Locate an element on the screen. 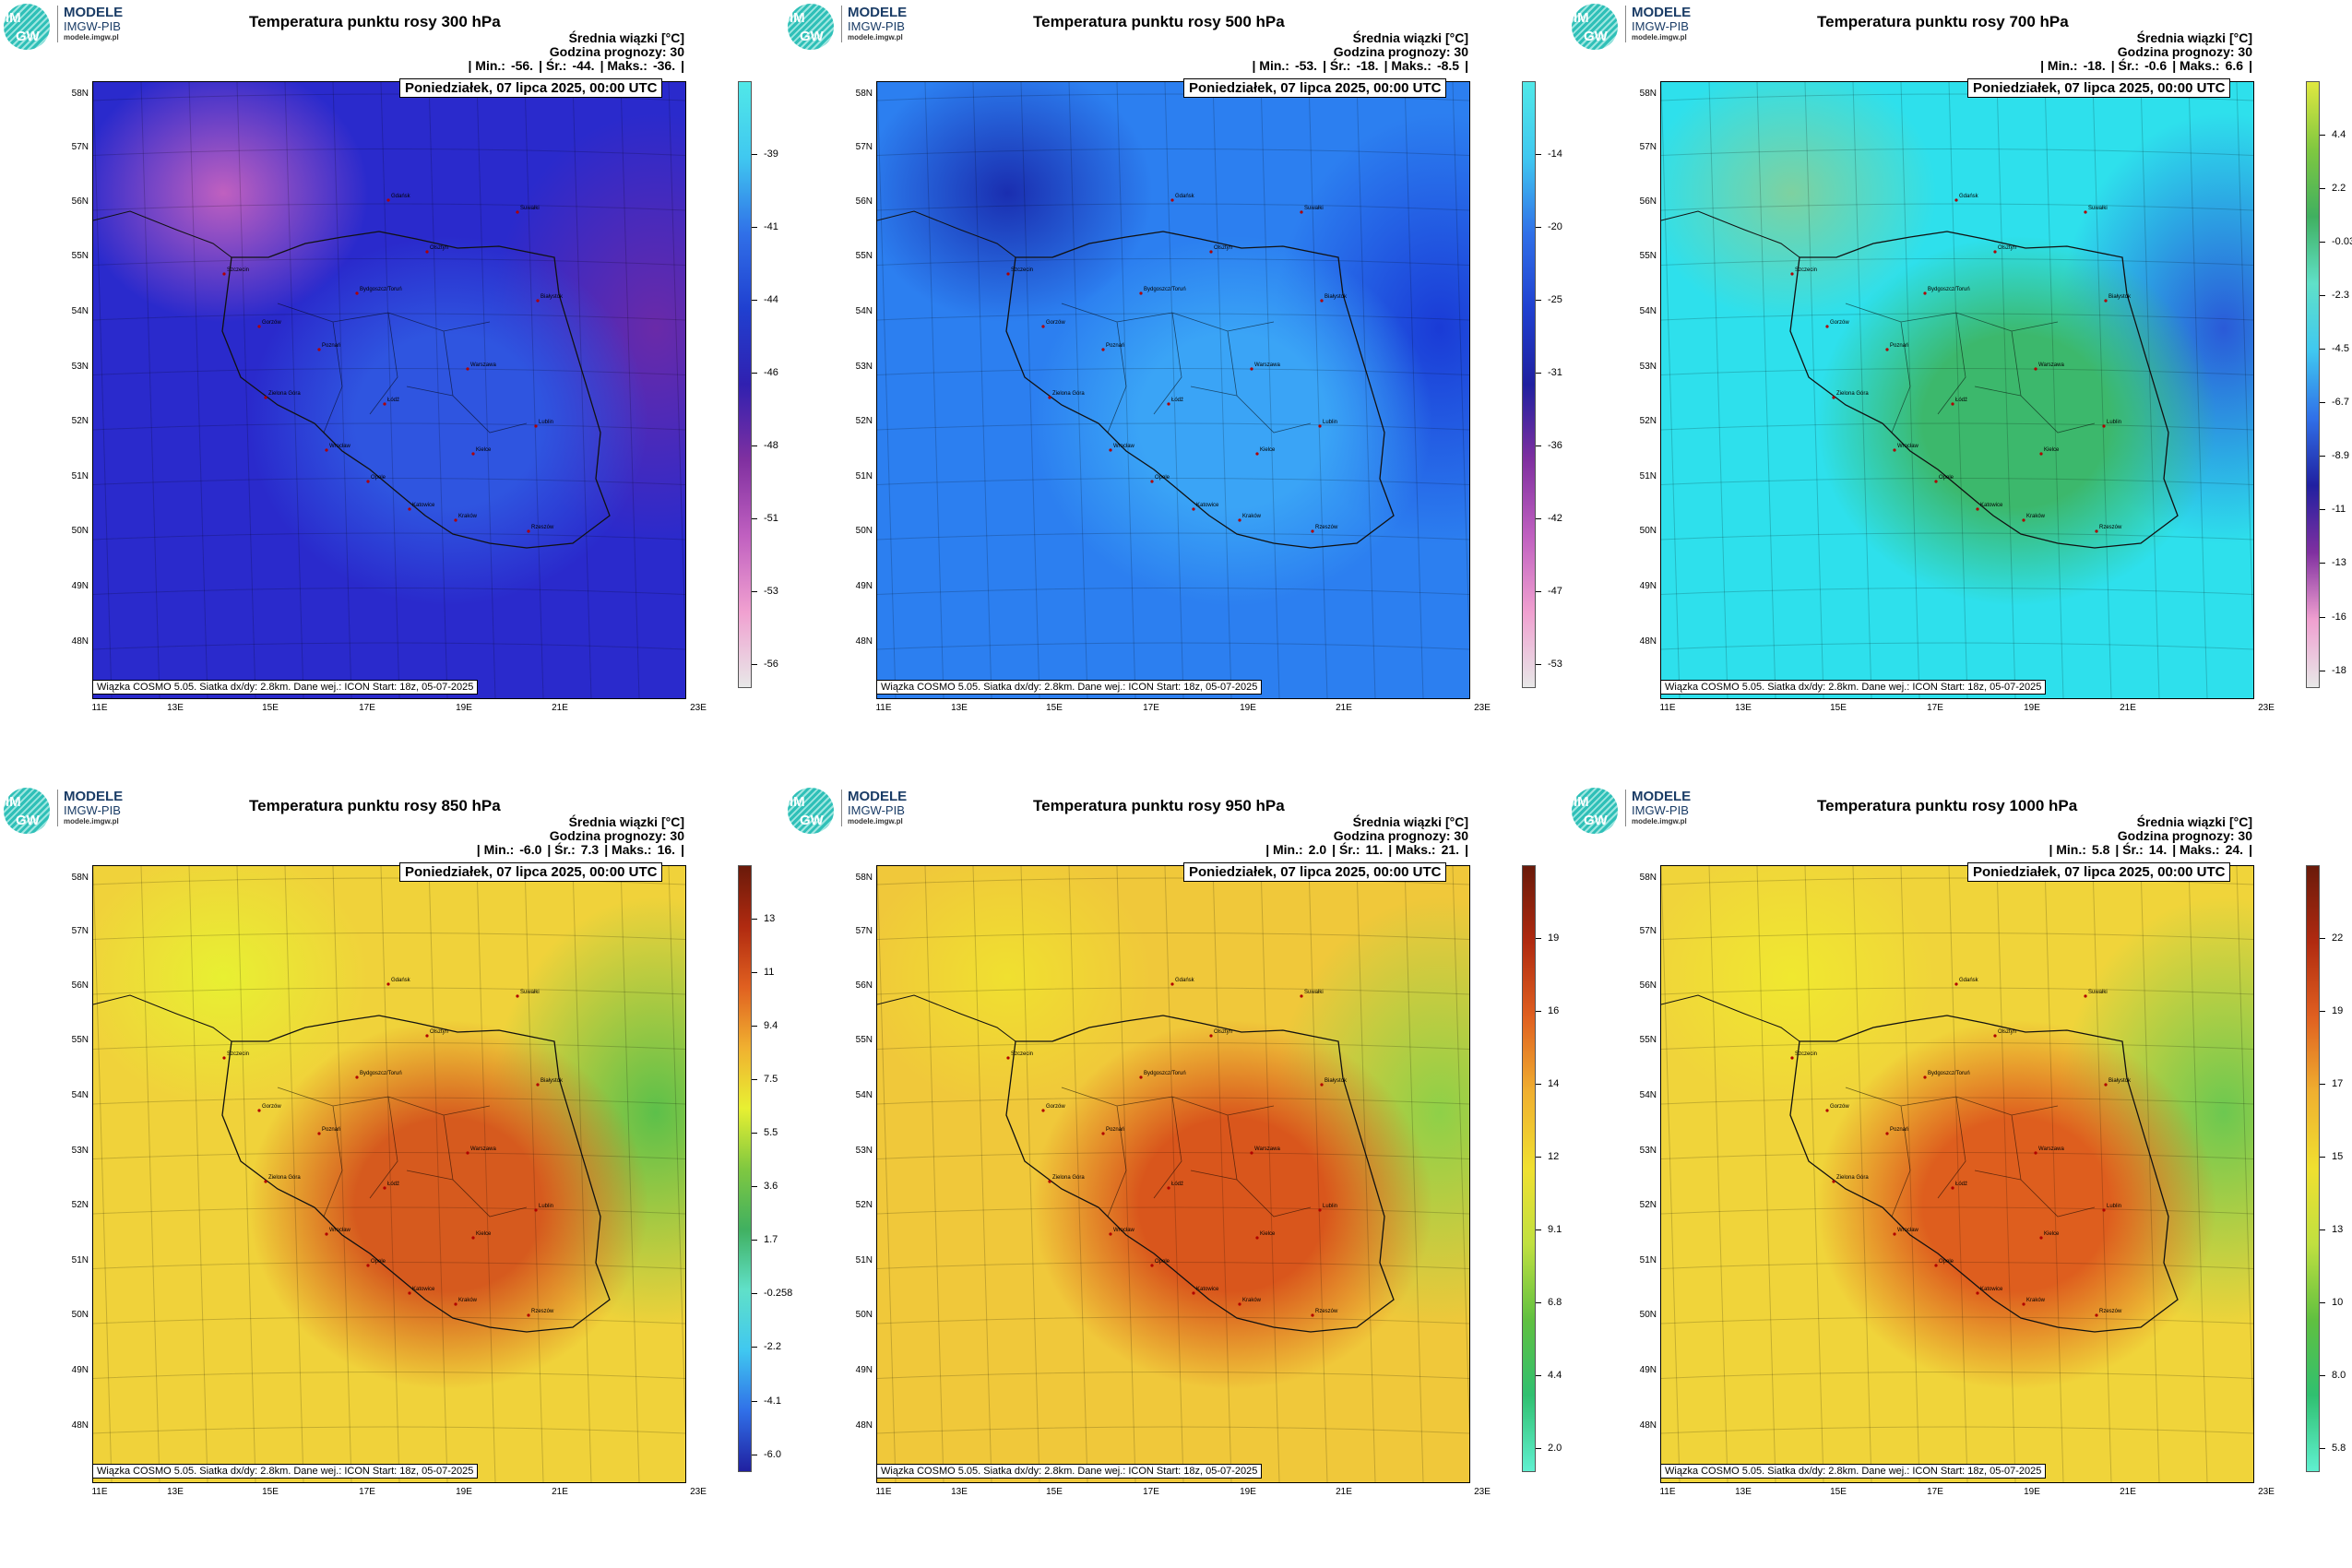  stat-max-value: -8.5 is located at coordinates (1448, 65).